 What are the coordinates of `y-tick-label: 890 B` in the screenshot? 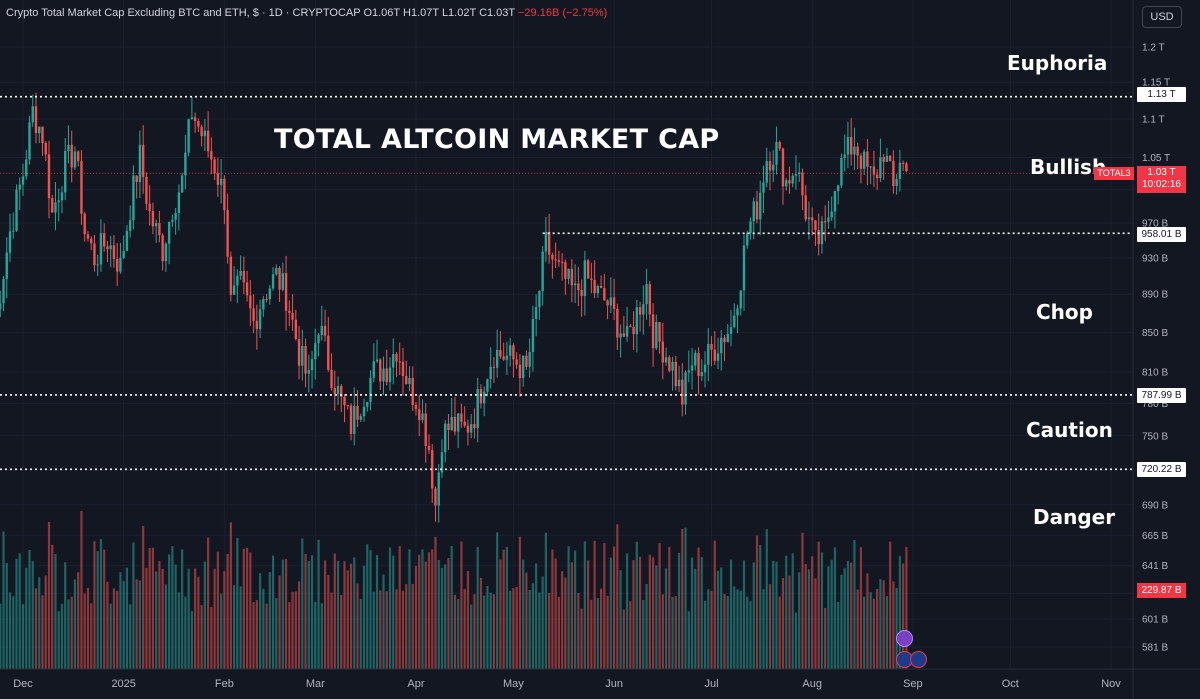 It's located at (1155, 295).